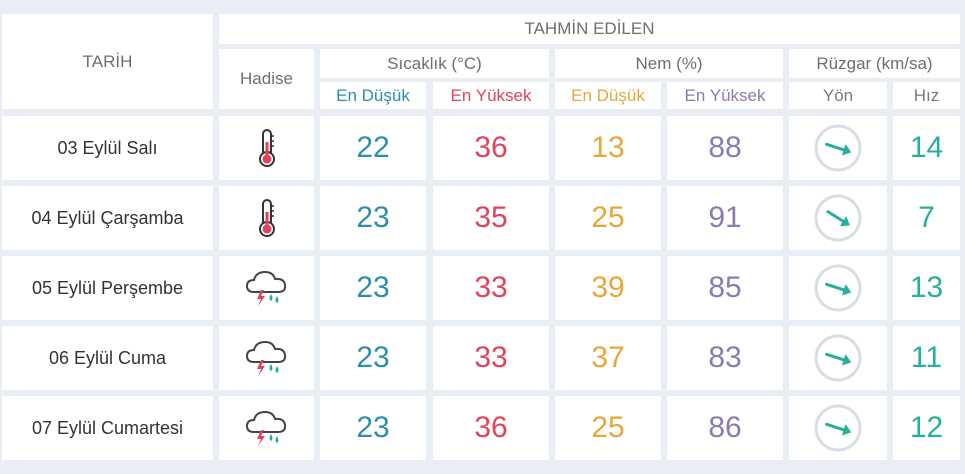  What do you see at coordinates (725, 148) in the screenshot?
I see `hum-max-value: 88` at bounding box center [725, 148].